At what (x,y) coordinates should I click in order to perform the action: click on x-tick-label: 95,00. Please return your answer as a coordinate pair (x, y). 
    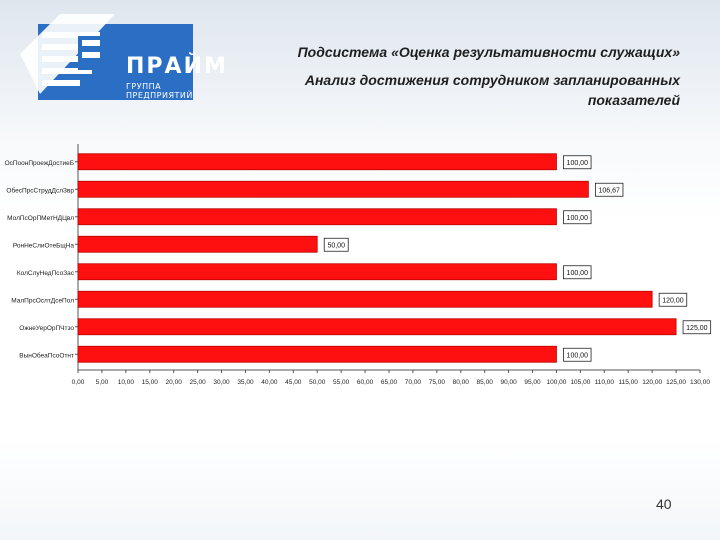
    Looking at the image, I should click on (532, 382).